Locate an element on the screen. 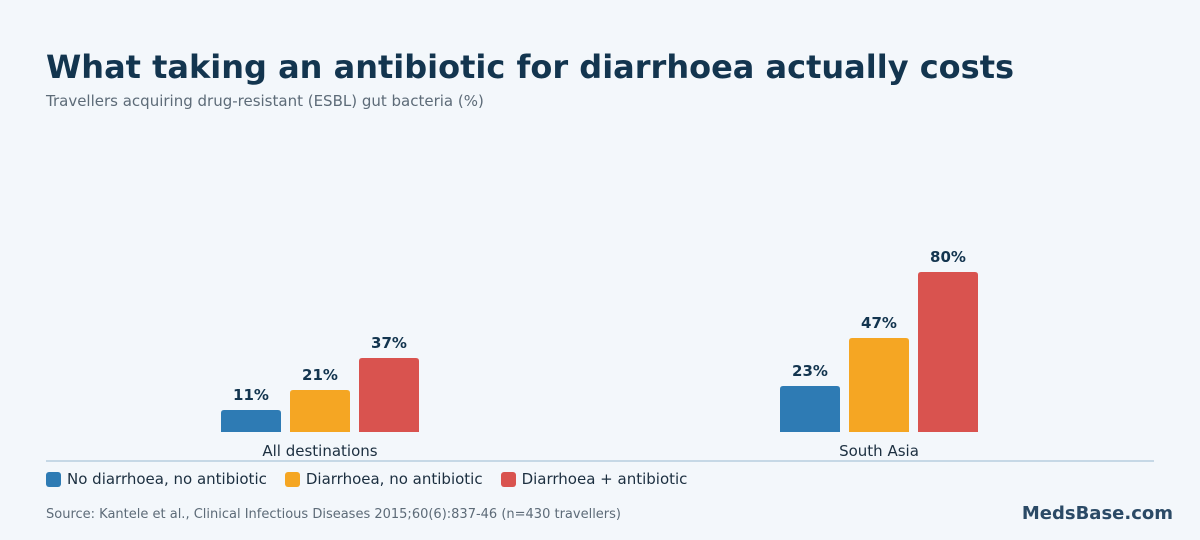 The height and width of the screenshot is (540, 1200). legend-label-1: Diarrhoea, no antibiotic is located at coordinates (394, 479).